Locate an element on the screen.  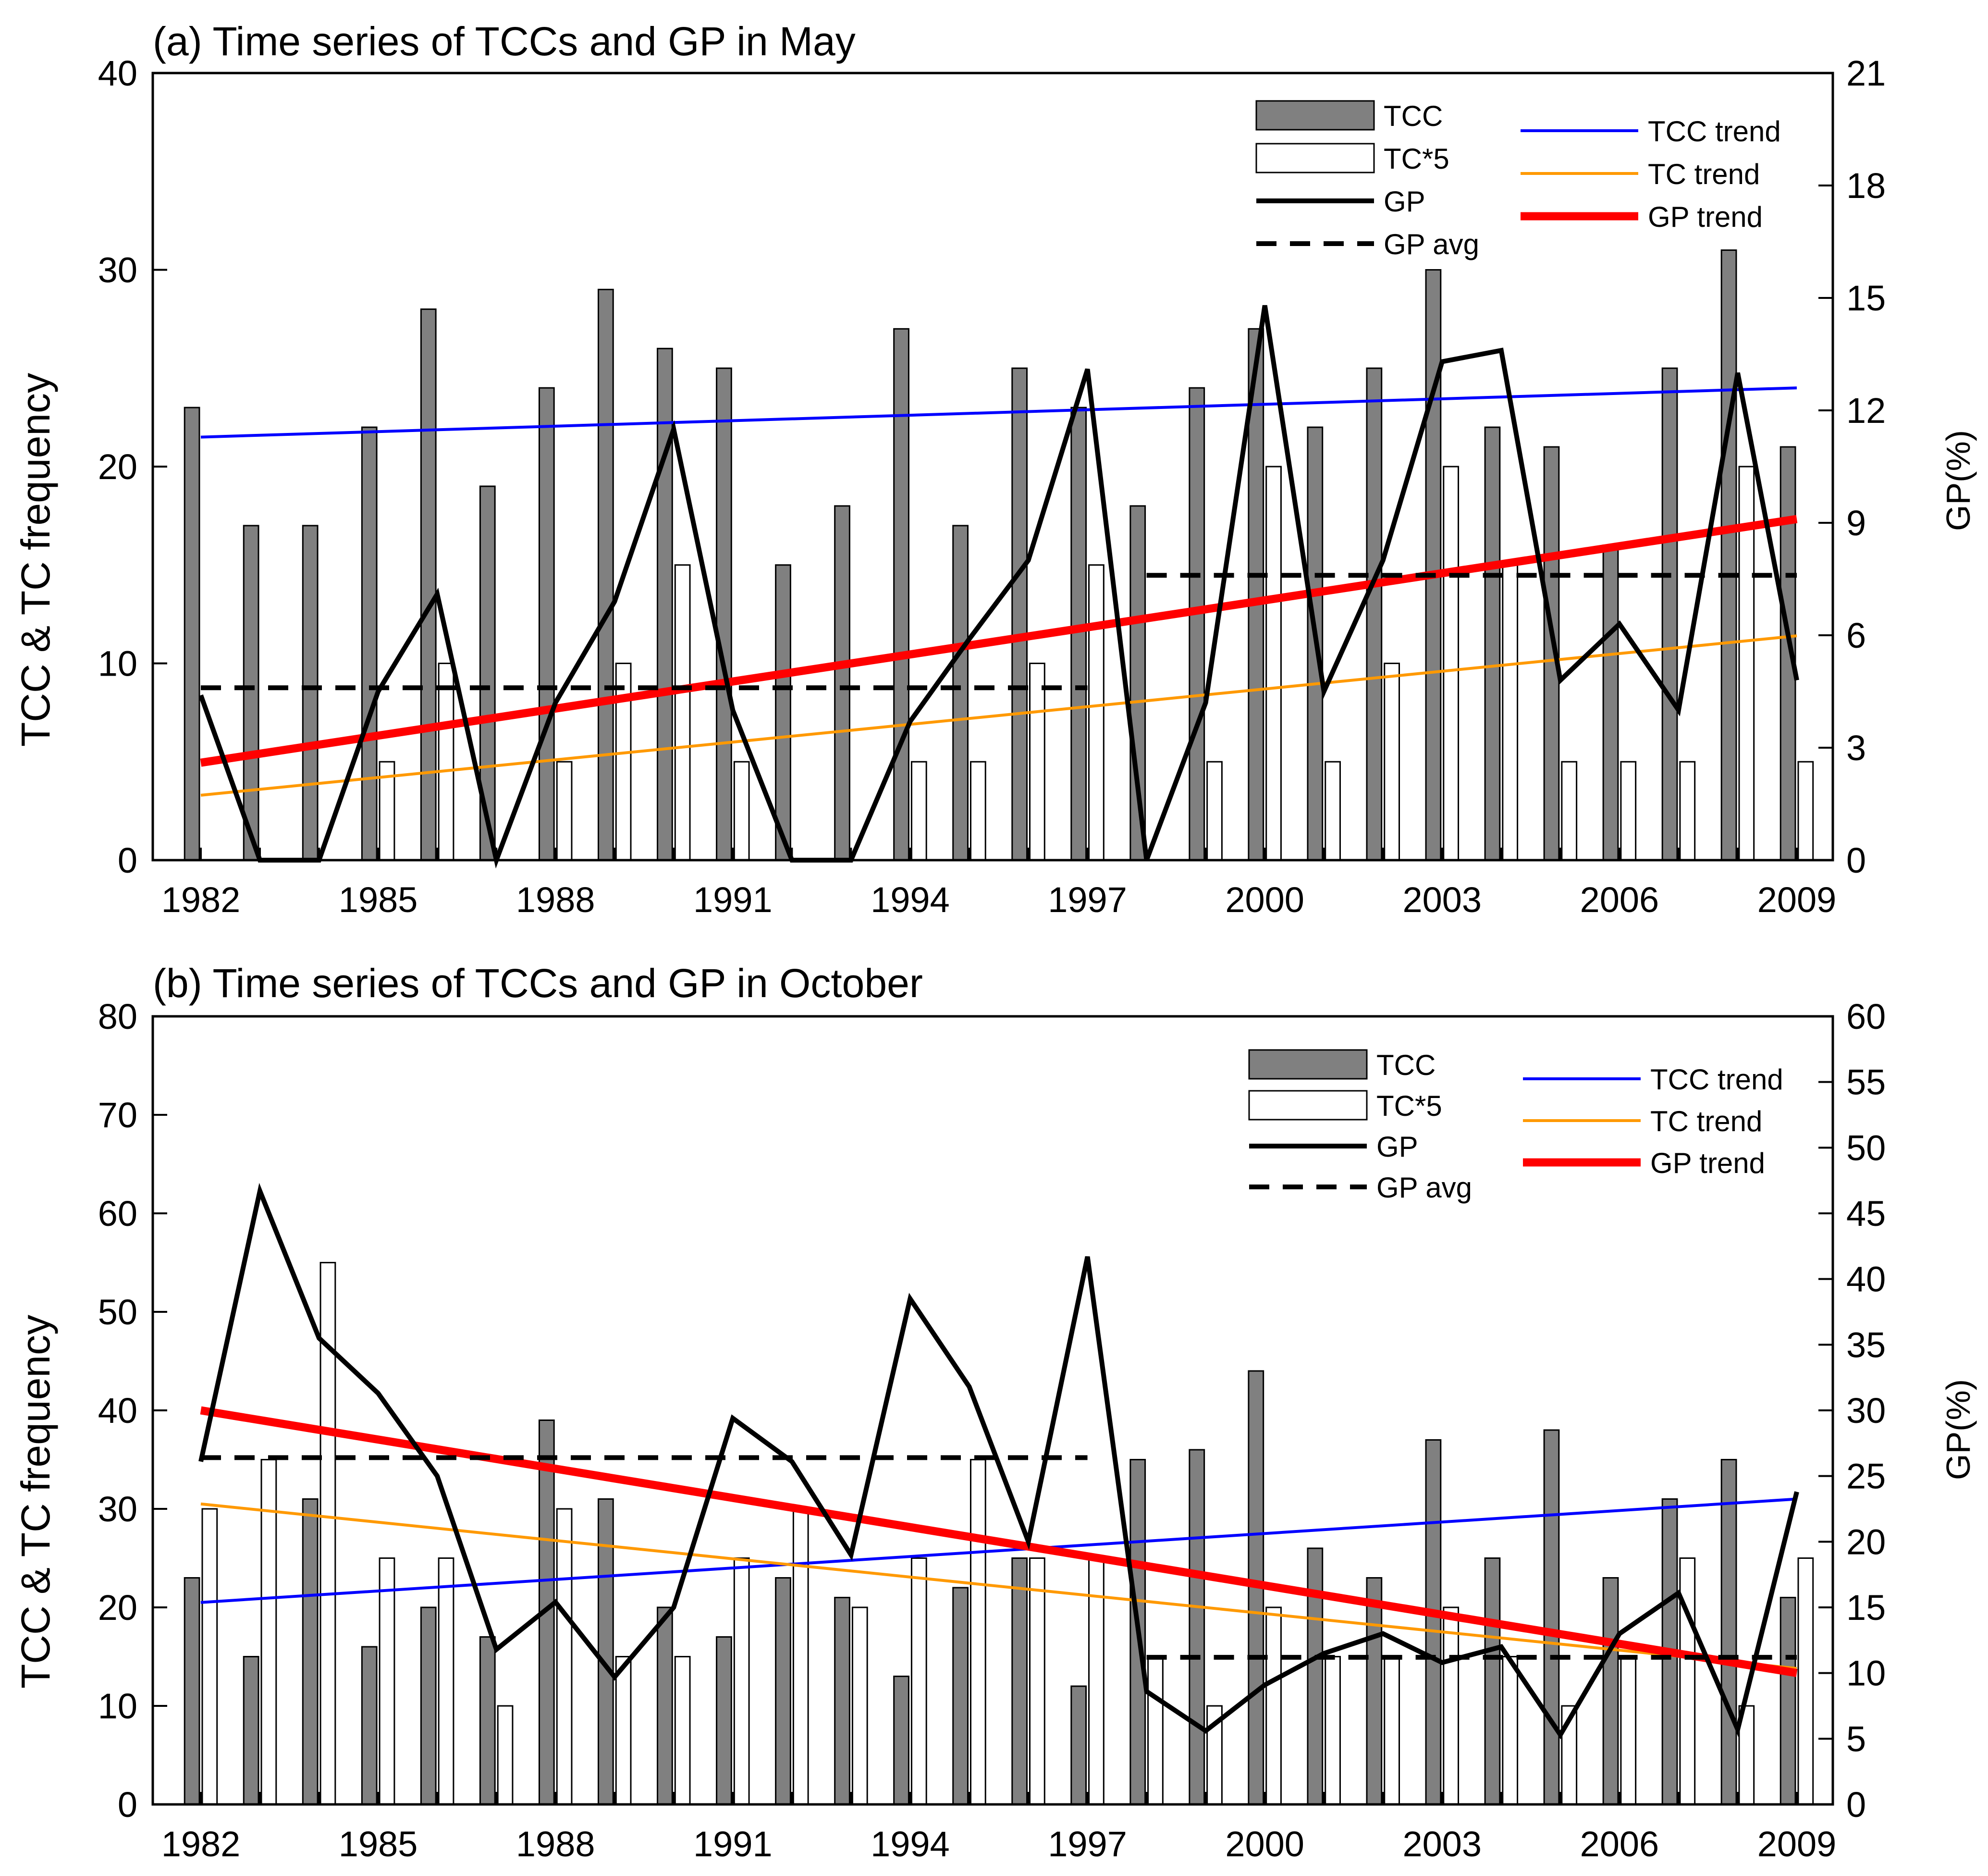
right-tick-label: 12 is located at coordinates (1866, 411).